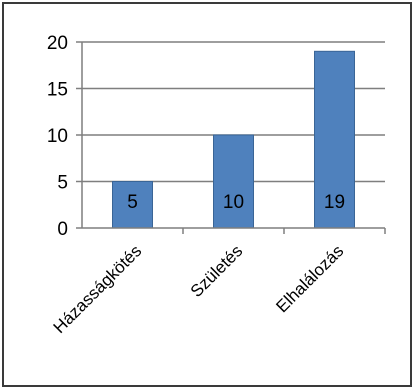 The image size is (414, 389). What do you see at coordinates (309, 278) in the screenshot?
I see `x-category-label: Elhalálozás` at bounding box center [309, 278].